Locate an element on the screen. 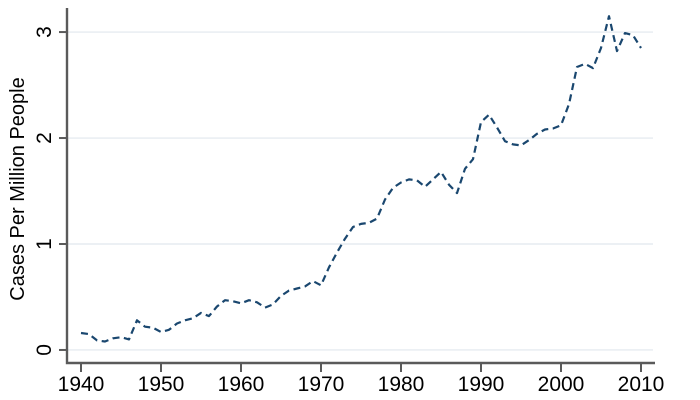 This screenshot has height=400, width=700. y-axis-ticks is located at coordinates (63, 191).